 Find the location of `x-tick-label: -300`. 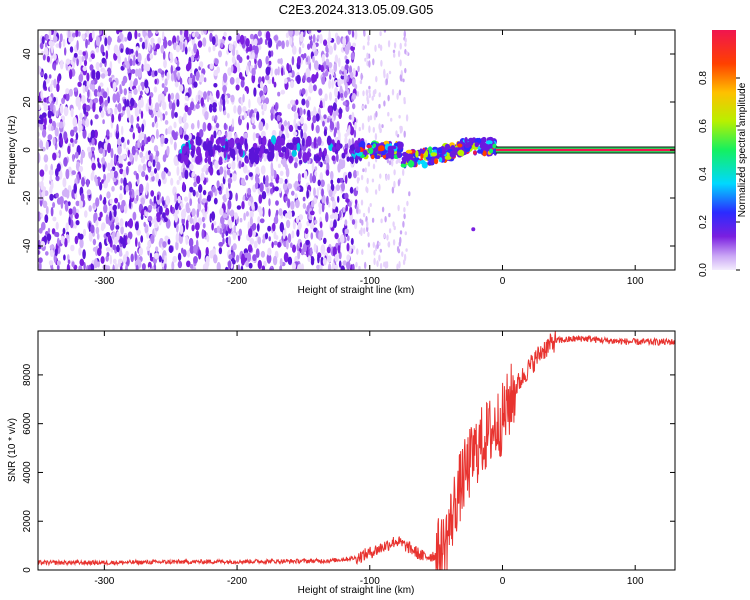

x-tick-label: -300 is located at coordinates (104, 581).